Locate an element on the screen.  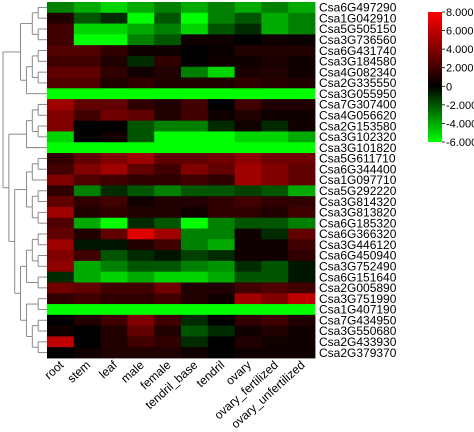
column-label: tendril is located at coordinates (211, 374).